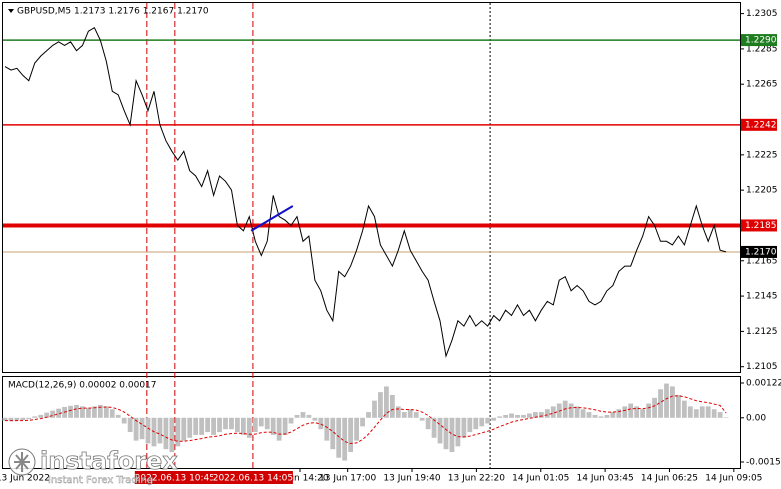 The image size is (781, 489). I want to click on y-tick-label: 1.2125, so click(762, 332).